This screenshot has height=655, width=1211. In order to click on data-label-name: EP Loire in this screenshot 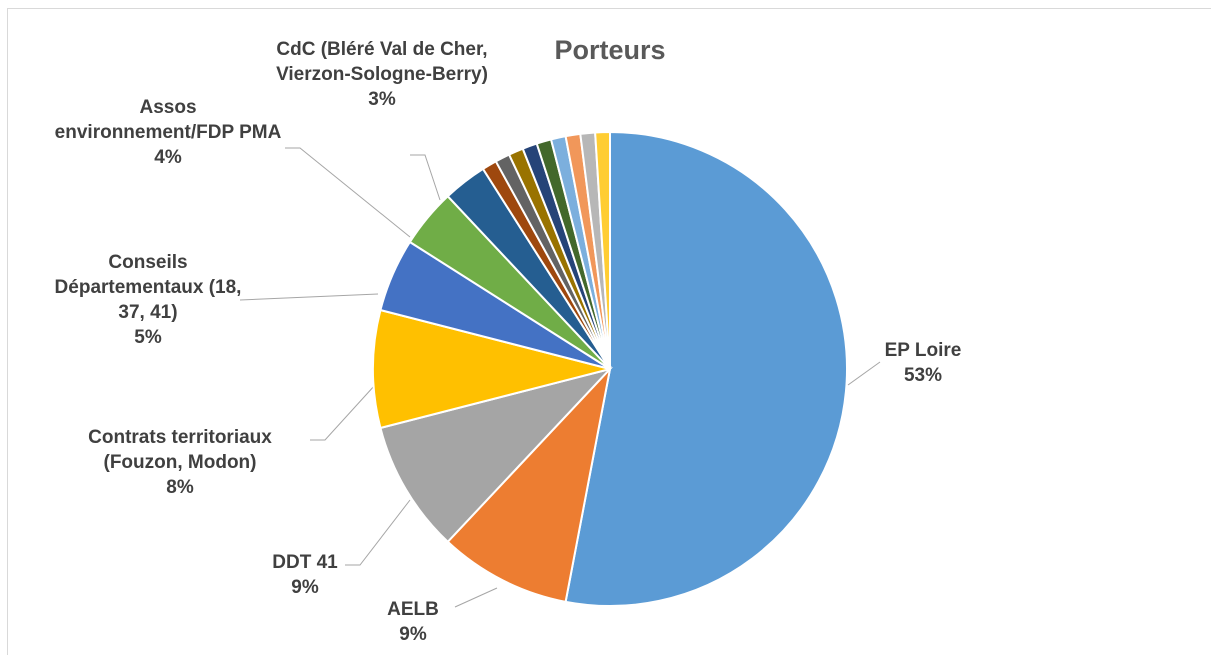, I will do `click(923, 350)`.